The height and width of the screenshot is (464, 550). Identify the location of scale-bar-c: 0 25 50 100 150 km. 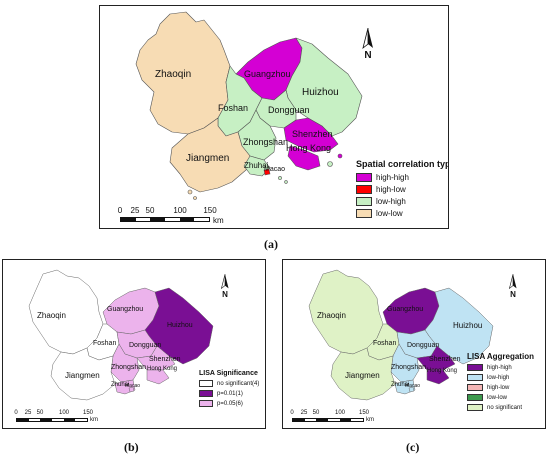
(339, 418).